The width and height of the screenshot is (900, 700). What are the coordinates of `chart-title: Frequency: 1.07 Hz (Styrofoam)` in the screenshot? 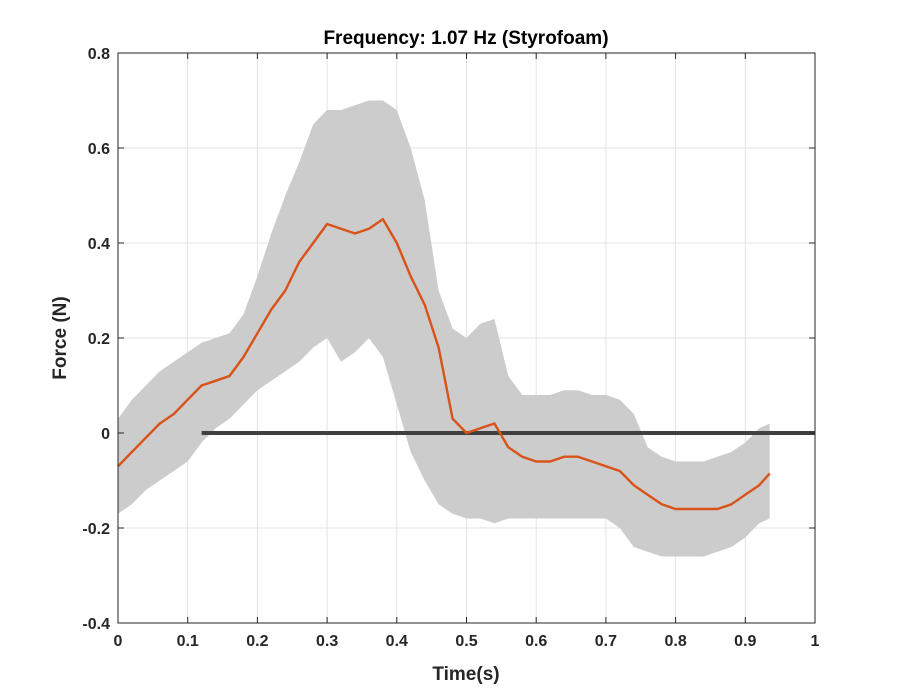 It's located at (465, 38).